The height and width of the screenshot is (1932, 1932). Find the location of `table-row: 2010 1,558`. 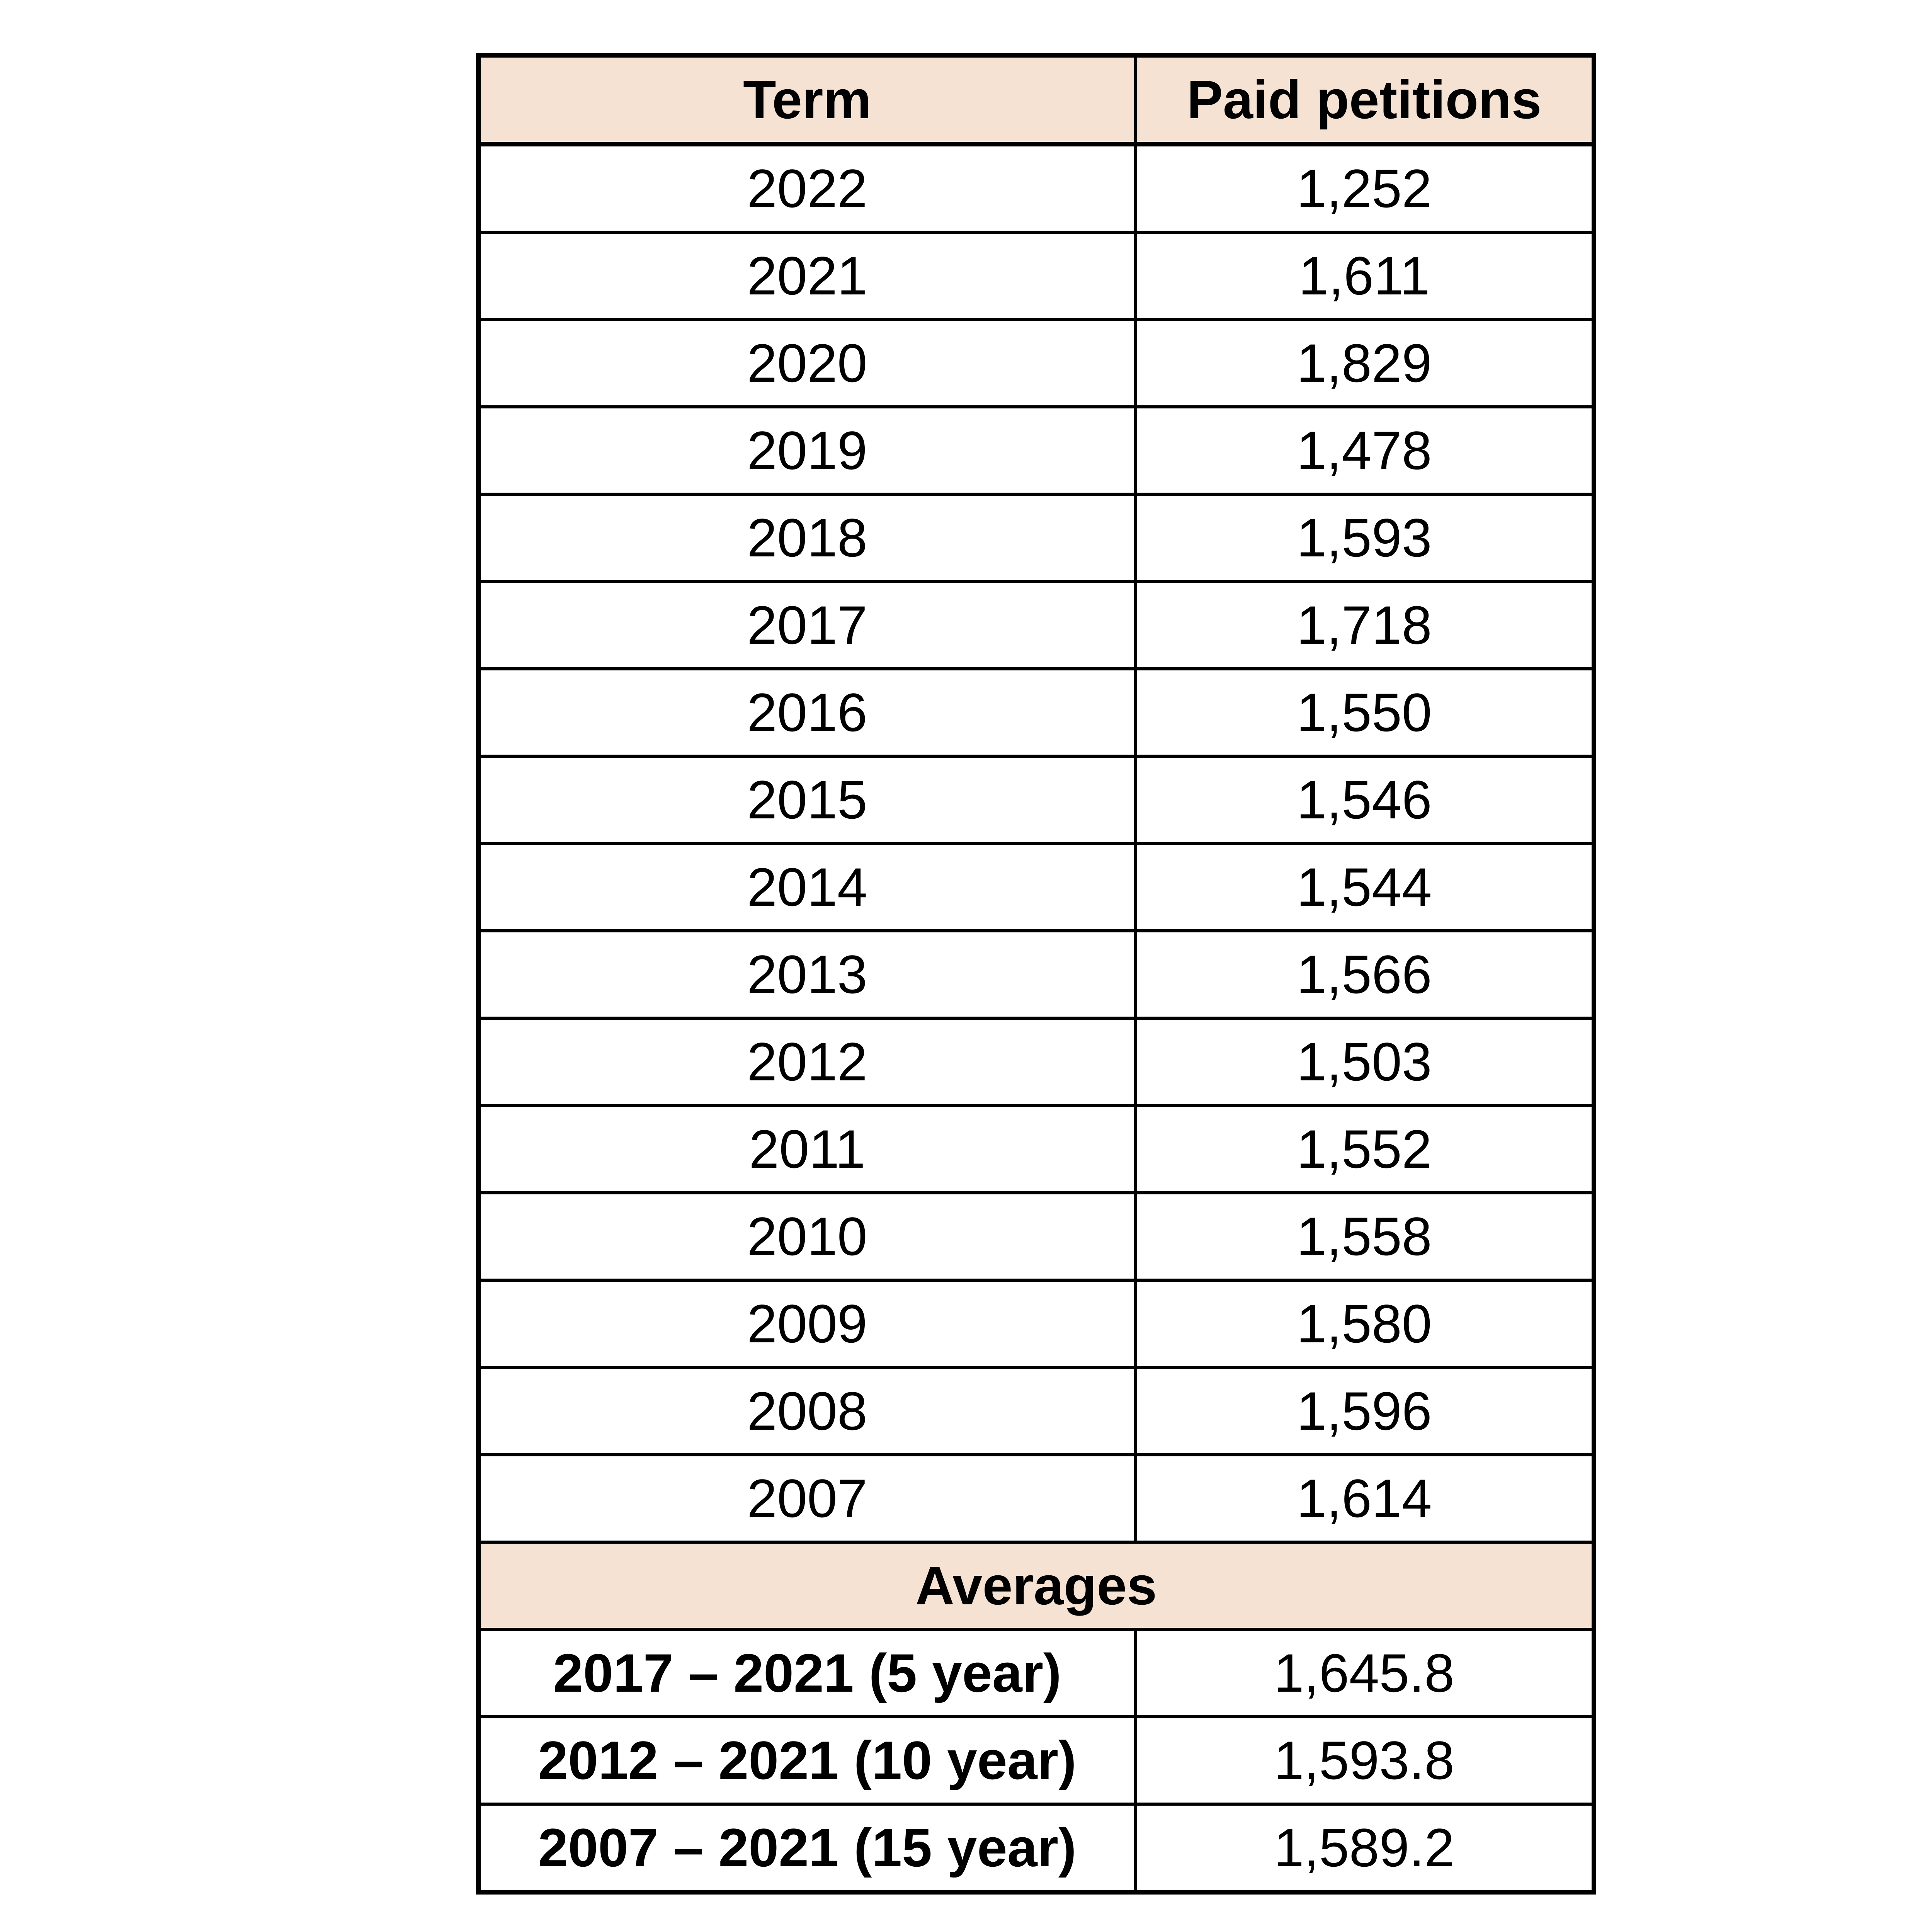

table-row: 2010 1,558 is located at coordinates (1036, 1236).